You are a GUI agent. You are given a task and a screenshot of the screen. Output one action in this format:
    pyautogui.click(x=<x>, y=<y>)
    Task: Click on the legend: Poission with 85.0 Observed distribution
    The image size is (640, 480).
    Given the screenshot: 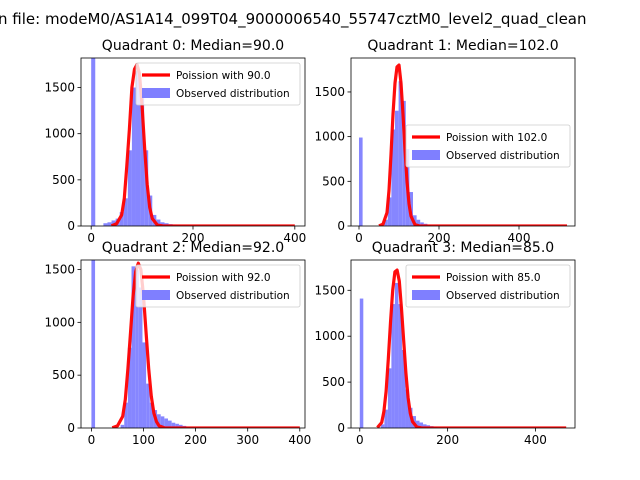 What is the action you would take?
    pyautogui.click(x=488, y=286)
    